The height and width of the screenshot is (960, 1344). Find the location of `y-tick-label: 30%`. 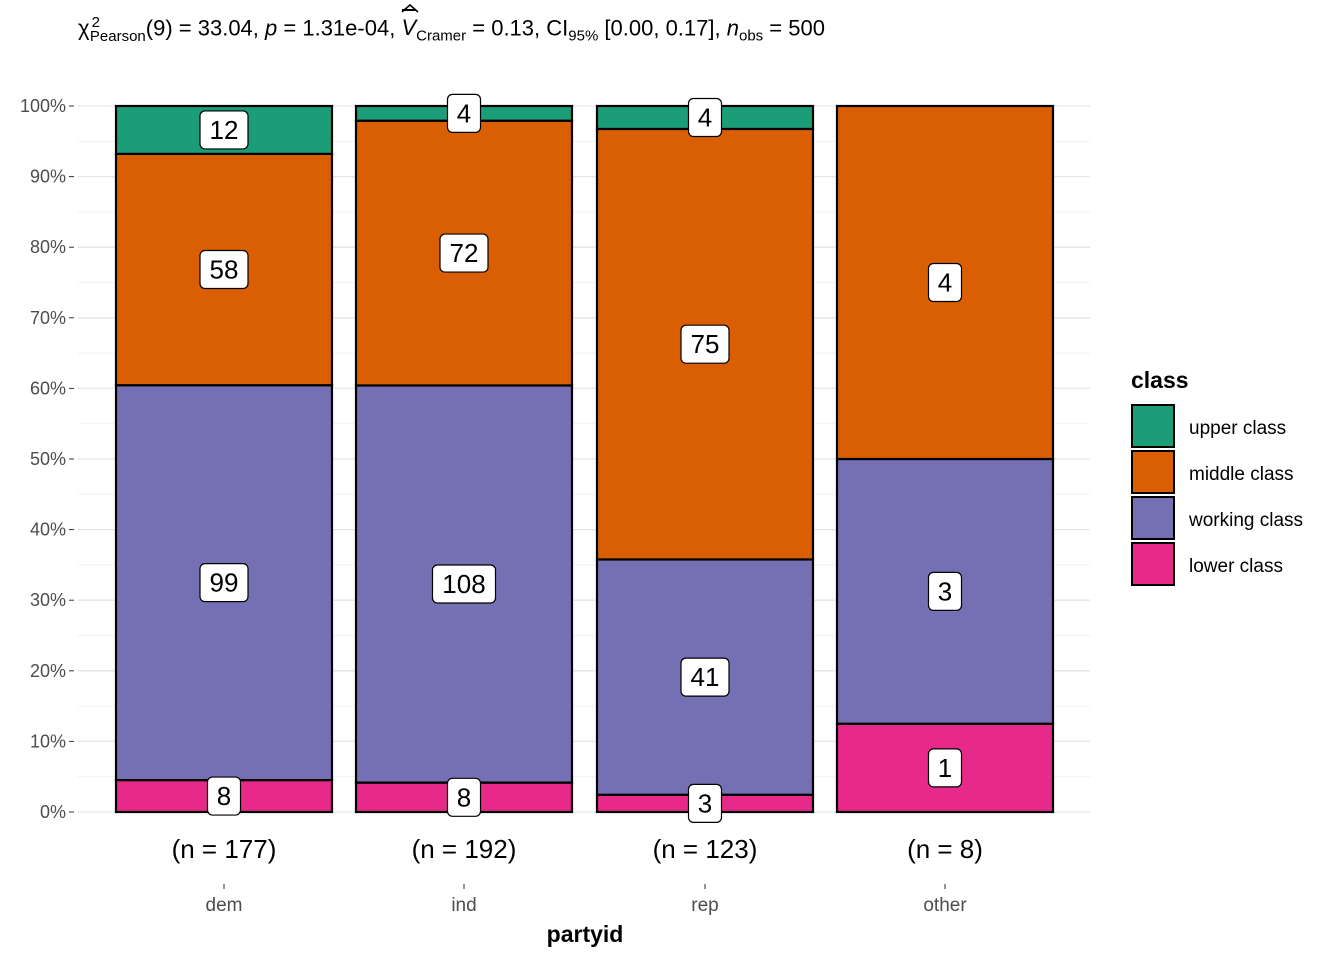

y-tick-label: 30% is located at coordinates (48, 600).